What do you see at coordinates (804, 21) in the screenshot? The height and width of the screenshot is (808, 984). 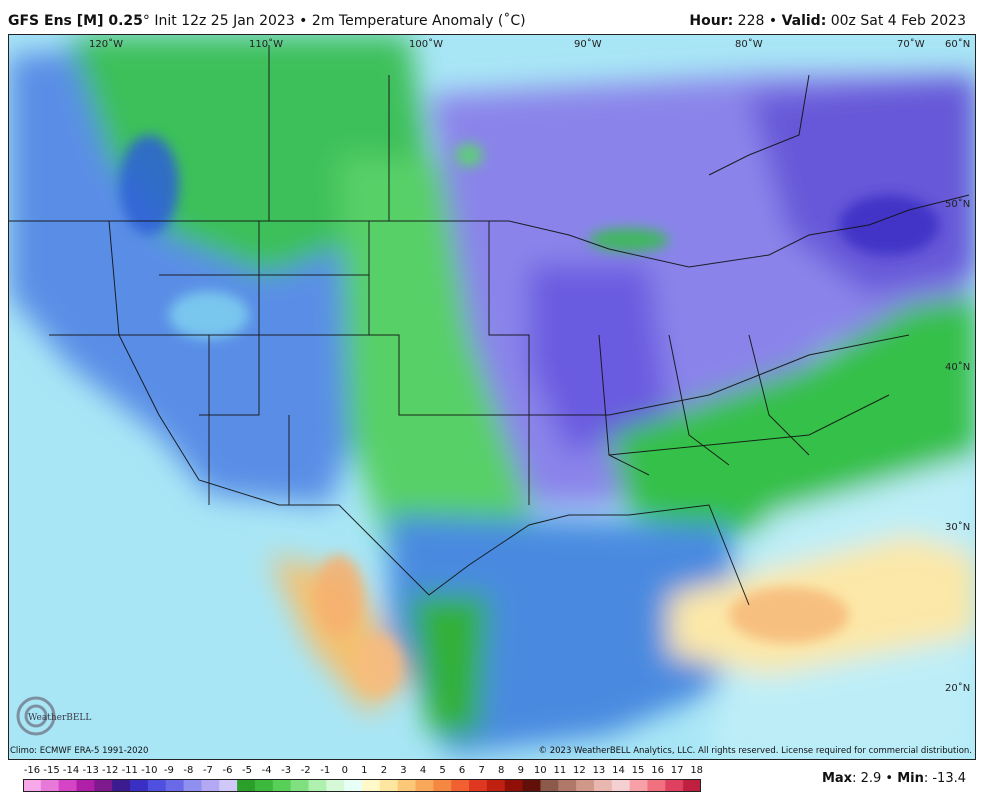 I see `valid-label: Valid:` at bounding box center [804, 21].